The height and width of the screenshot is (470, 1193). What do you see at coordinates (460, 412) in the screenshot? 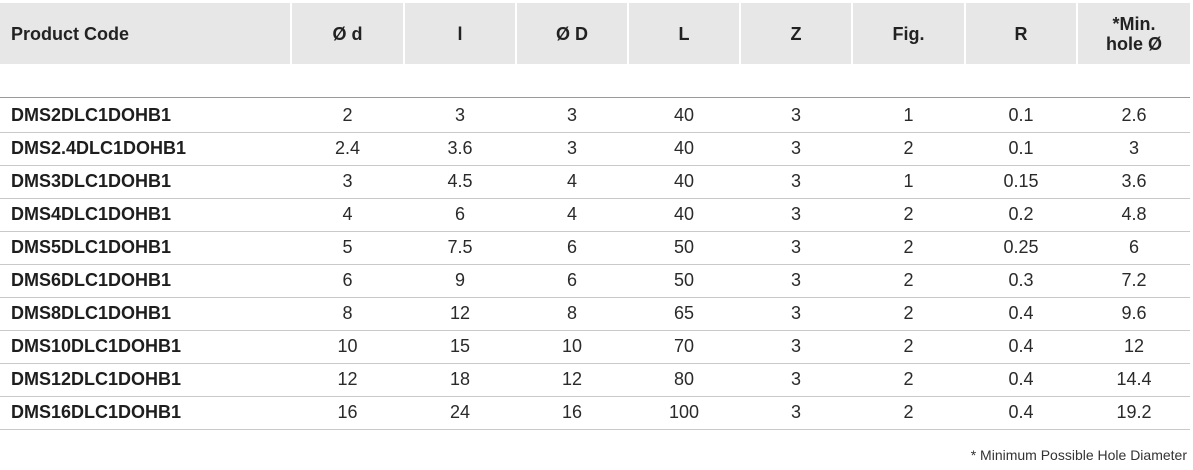
I see `length-l-cell: 24` at bounding box center [460, 412].